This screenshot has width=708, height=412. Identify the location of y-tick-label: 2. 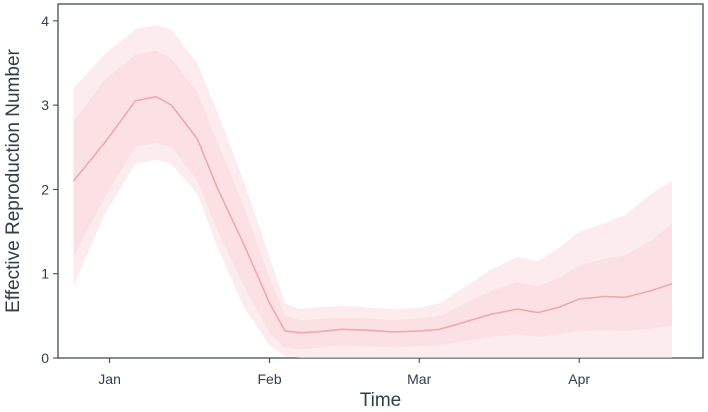
(45, 189).